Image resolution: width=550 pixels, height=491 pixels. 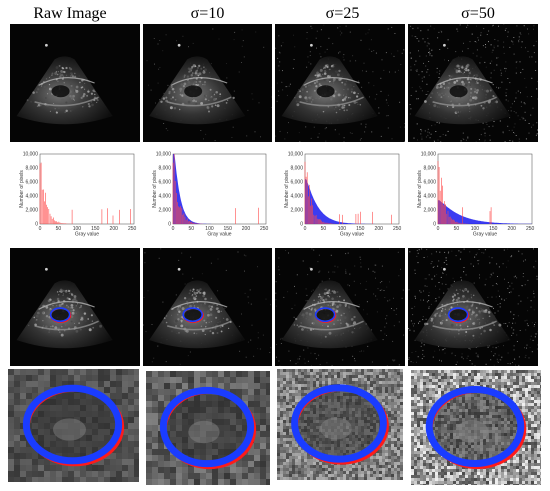 I want to click on x-tick-label: 100, so click(x=77, y=229).